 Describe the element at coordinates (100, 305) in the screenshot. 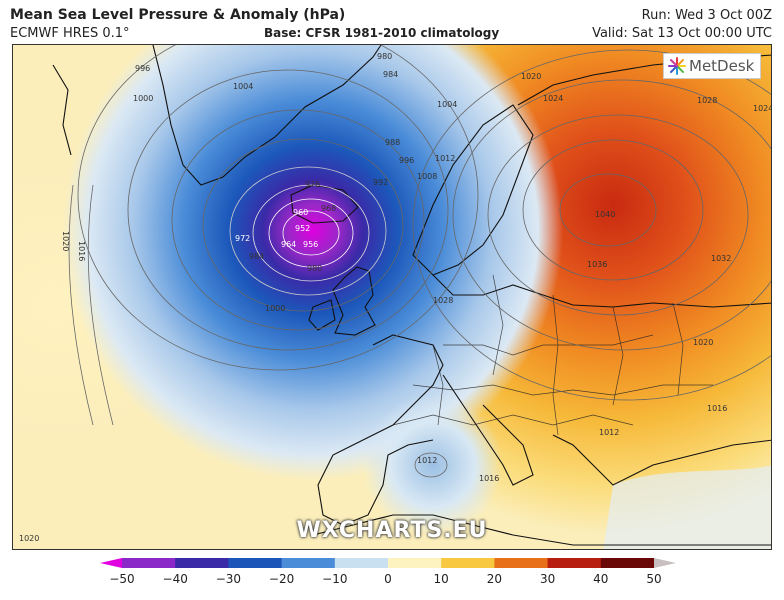

I see `isobar-1016-west` at that location.